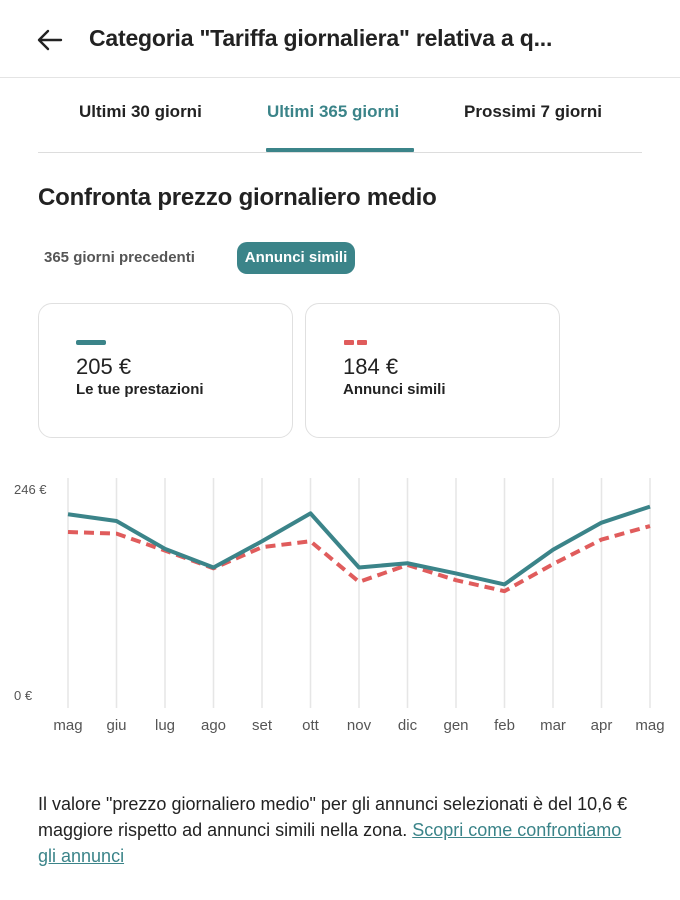  I want to click on tab-last-30-days: Ultimi 30 giorni, so click(140, 111).